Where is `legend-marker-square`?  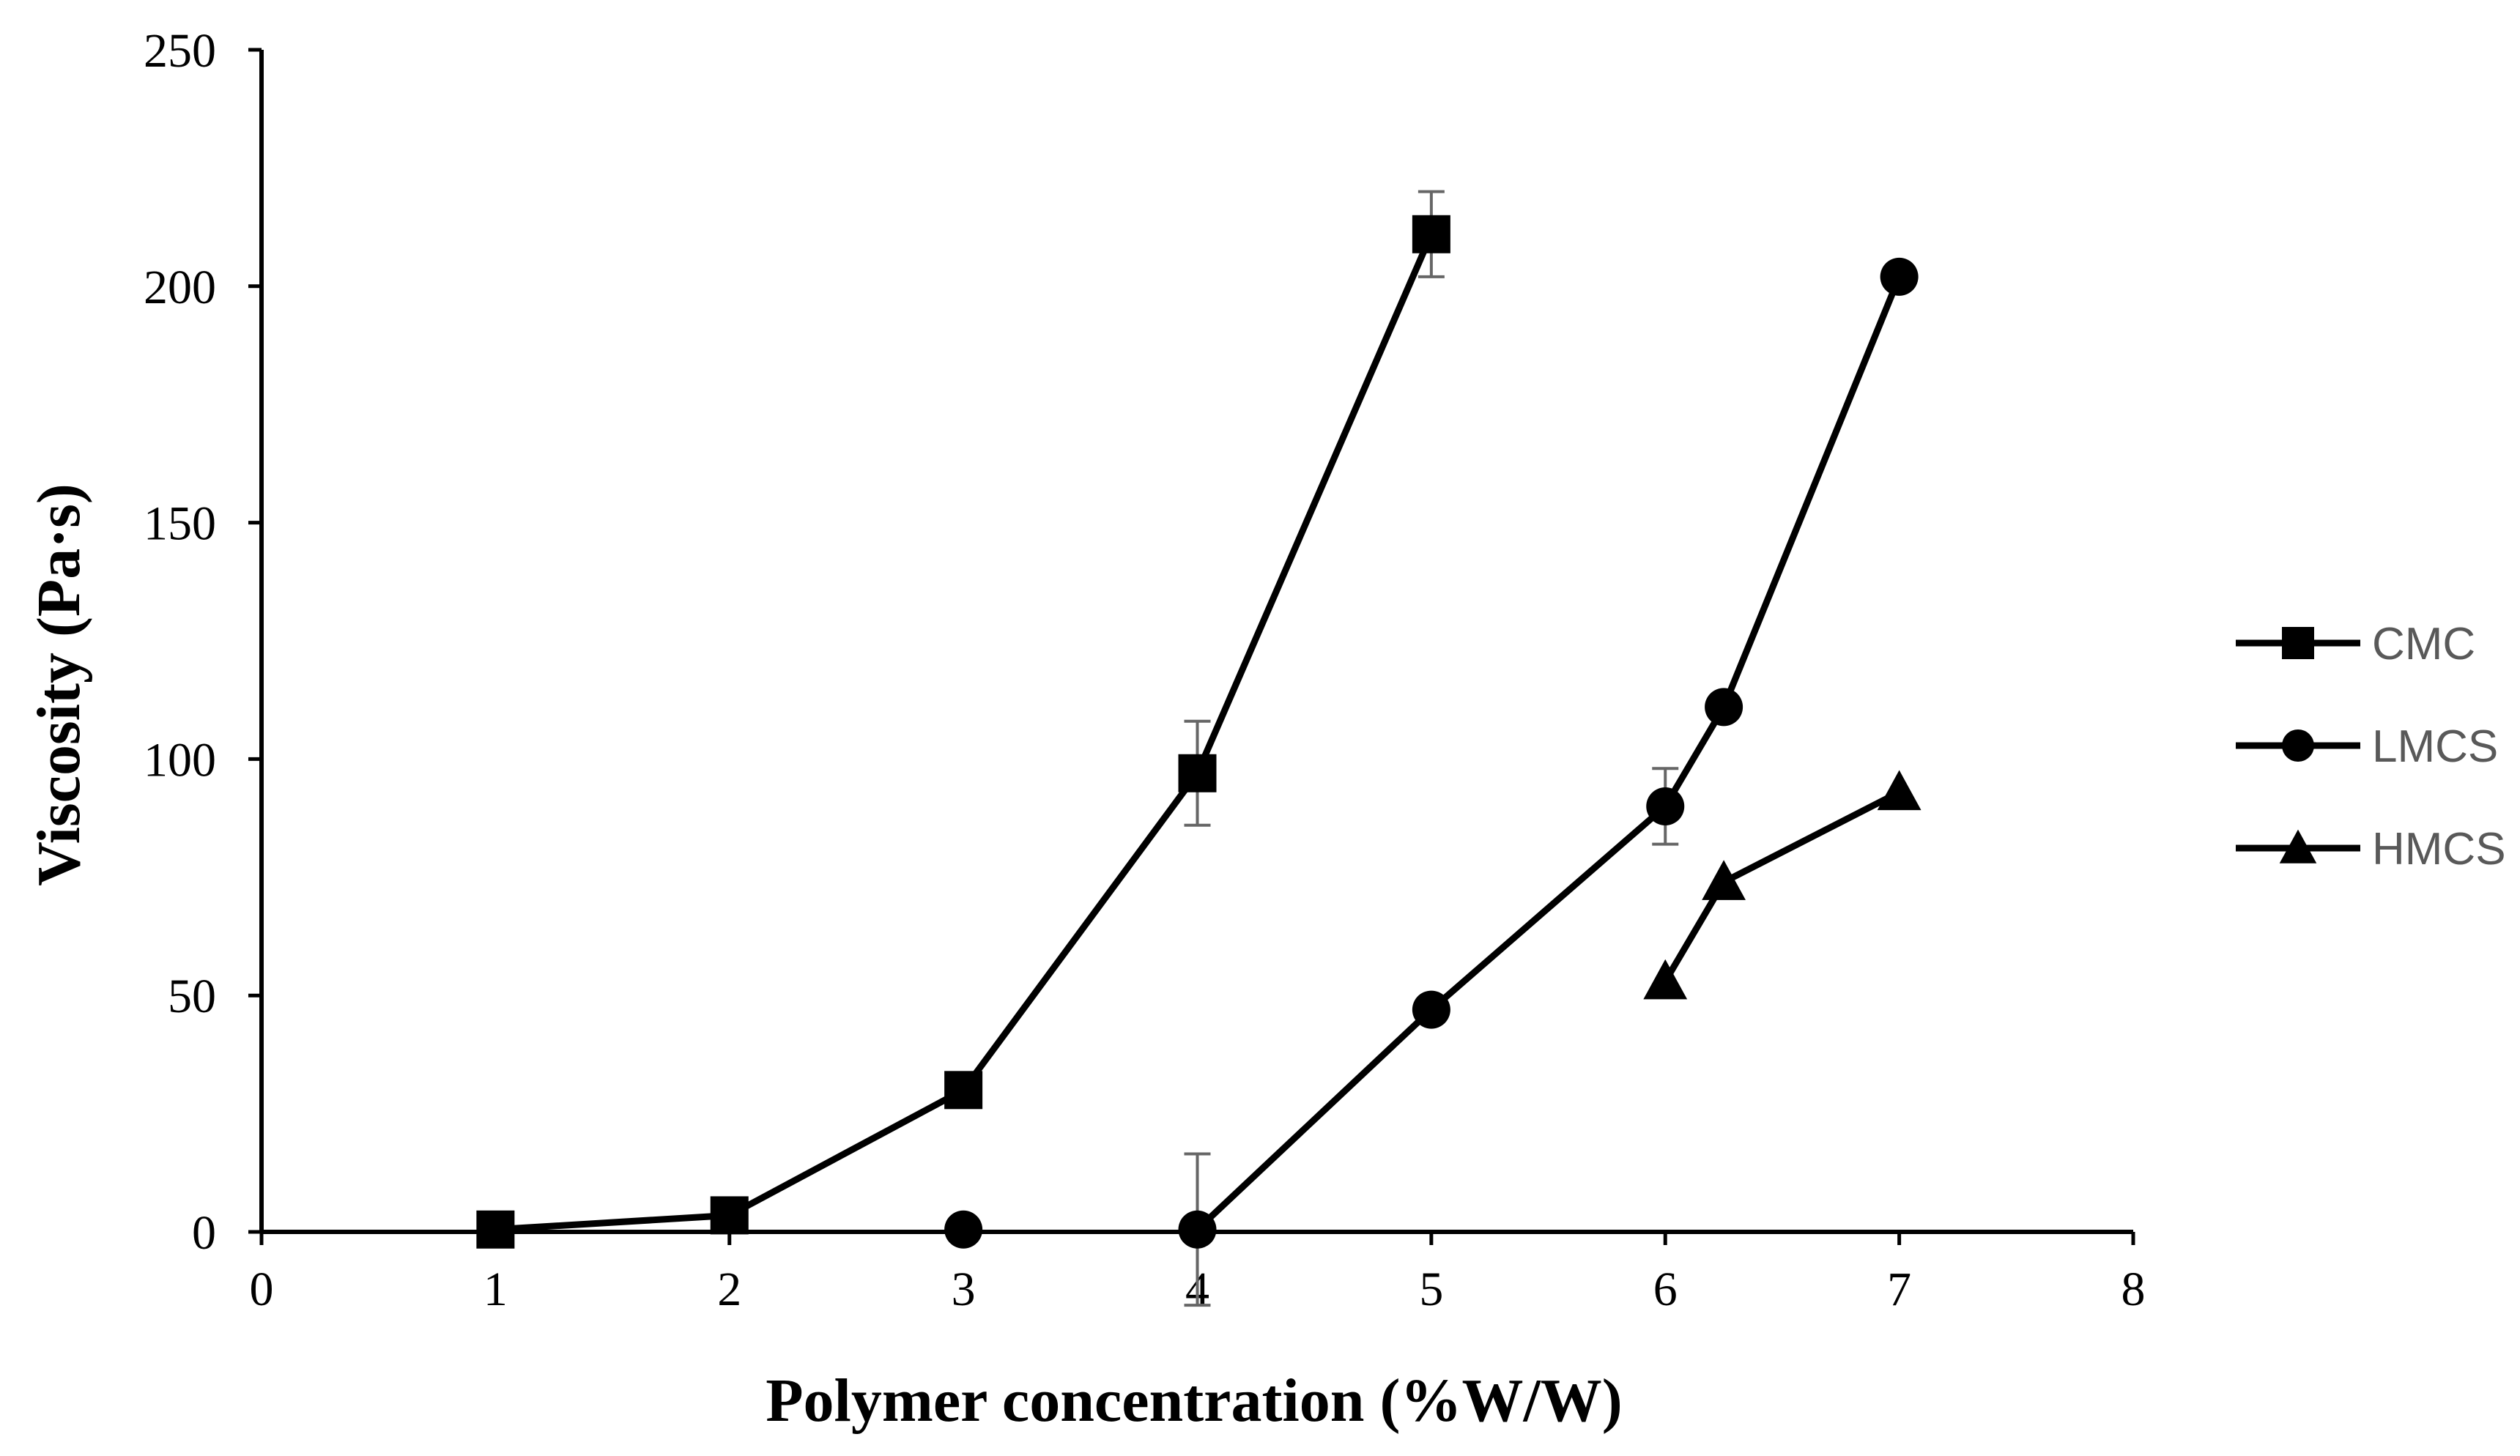
legend-marker-square is located at coordinates (2298, 643).